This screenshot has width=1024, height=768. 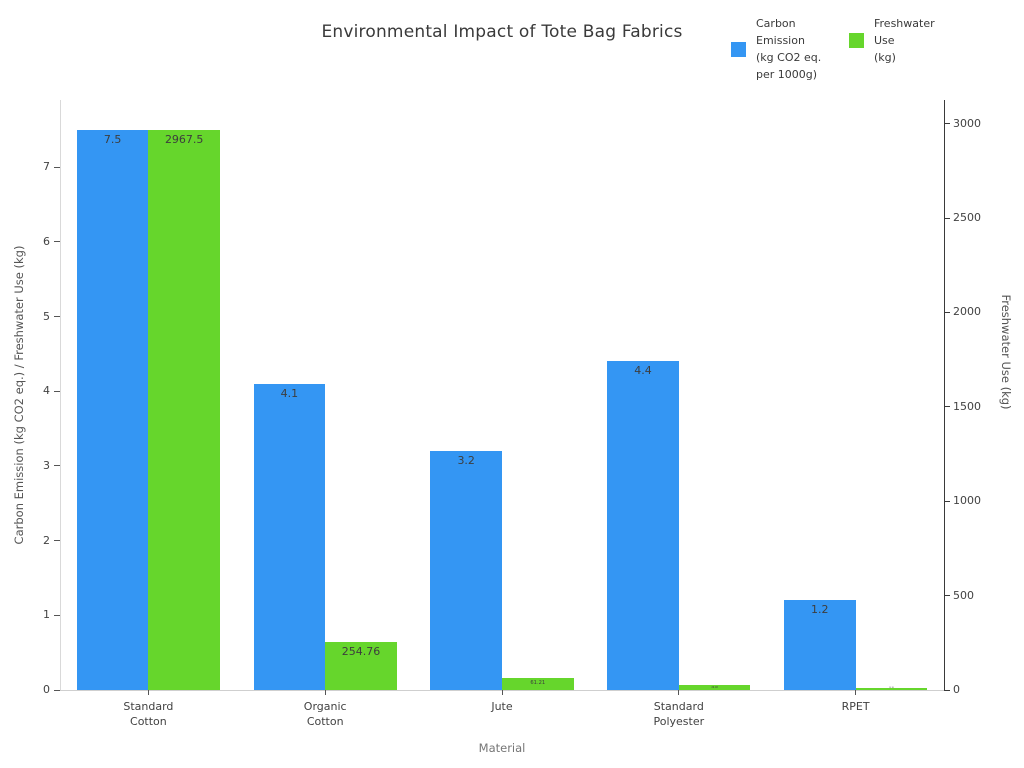 I want to click on bar-value-label-rpet-carbon-emission: 1.2, so click(x=820, y=610).